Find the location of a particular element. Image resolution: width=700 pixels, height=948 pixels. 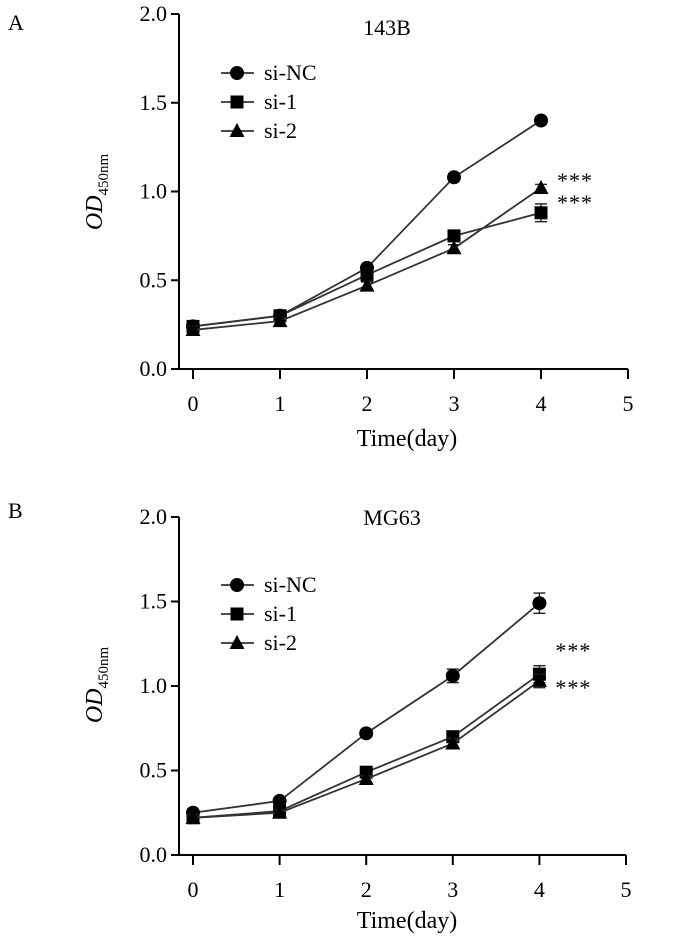

chart-title: MG63 is located at coordinates (391, 517).